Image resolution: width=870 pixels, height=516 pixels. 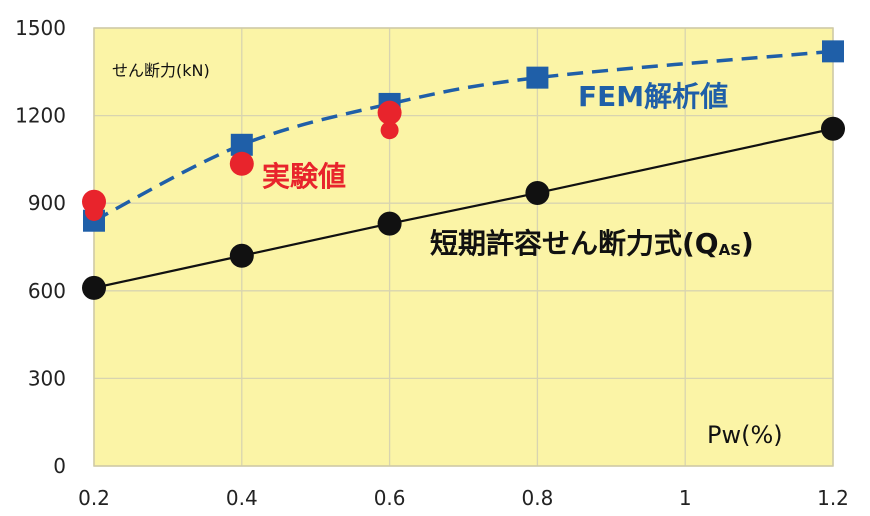 I want to click on y-tick-label: 900, so click(x=47, y=203).